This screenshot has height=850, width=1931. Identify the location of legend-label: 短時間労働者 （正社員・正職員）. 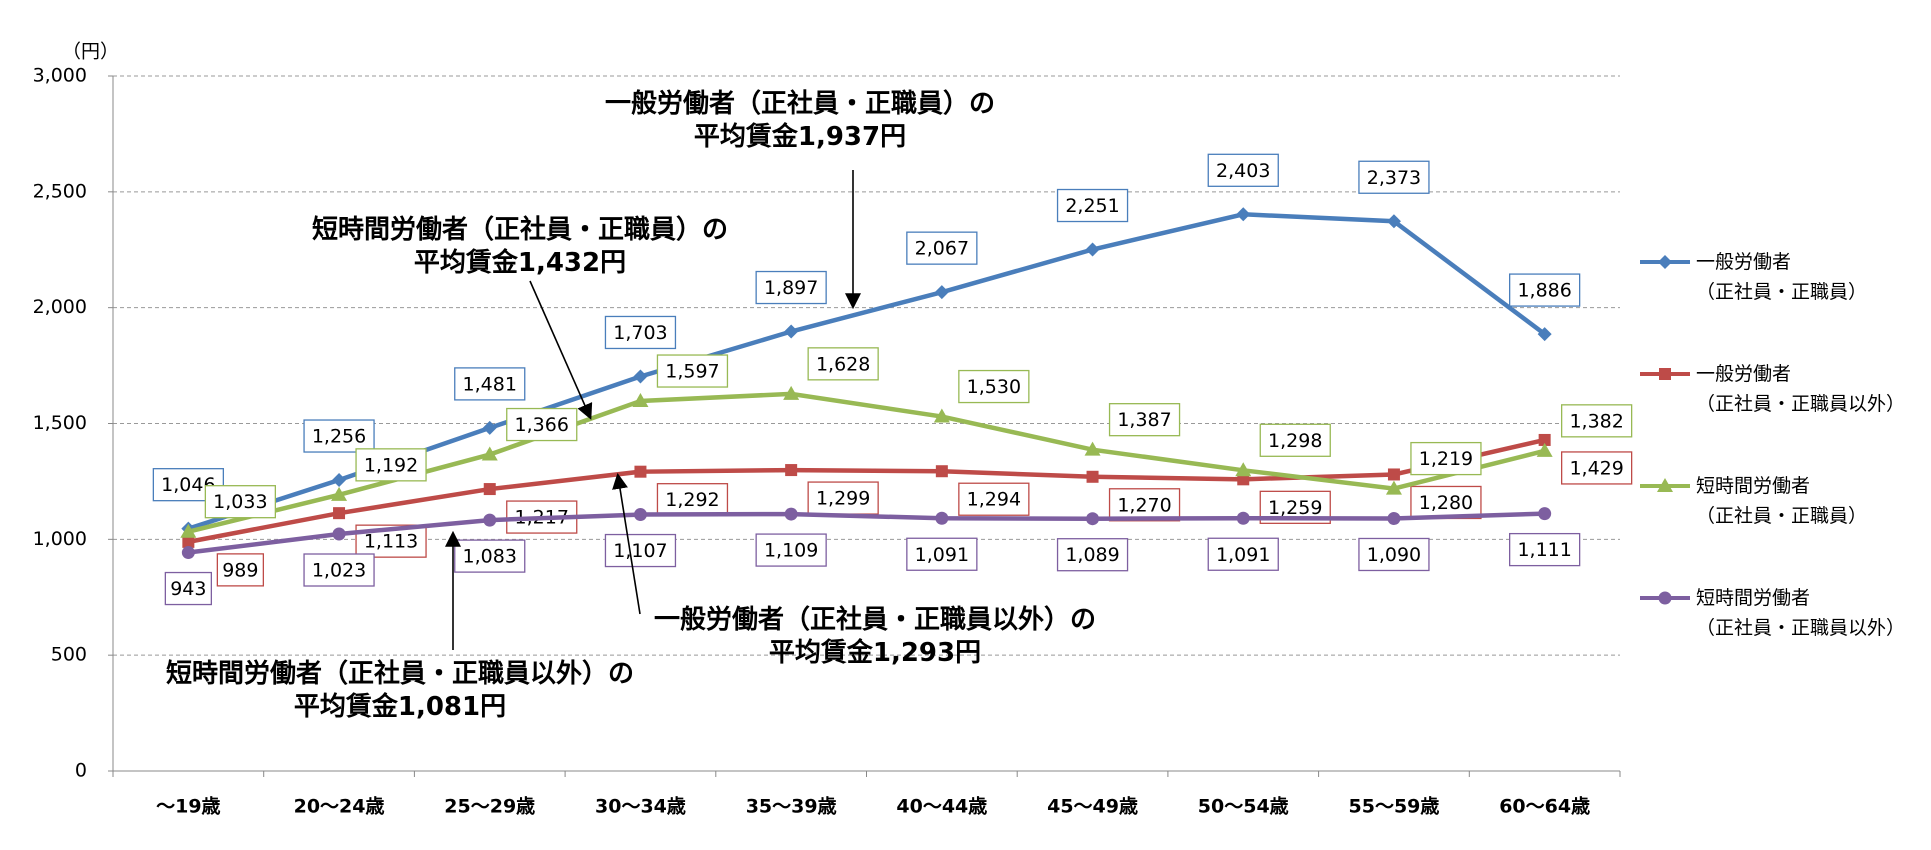
(1782, 501).